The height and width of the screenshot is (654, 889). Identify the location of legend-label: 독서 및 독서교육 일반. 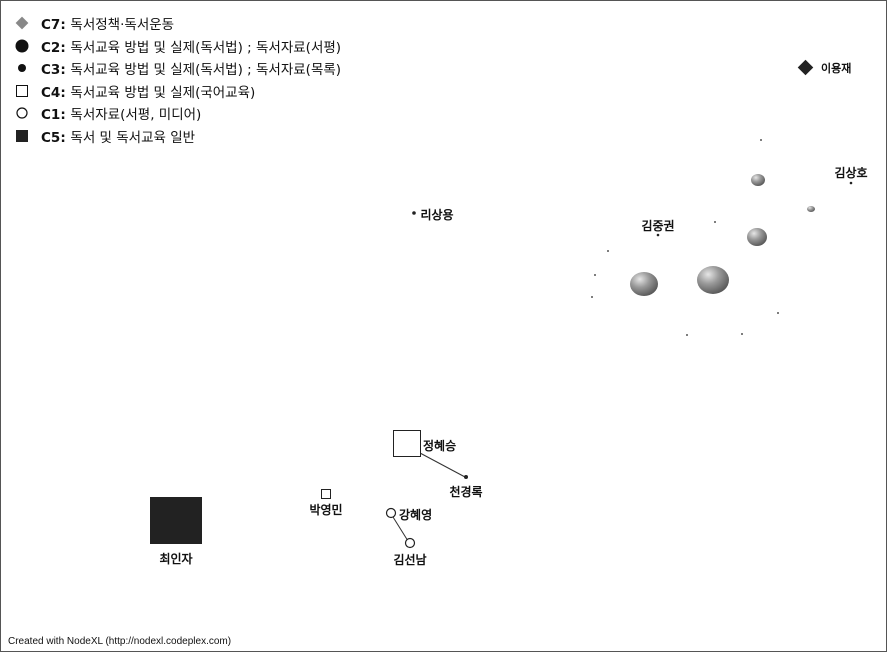
(133, 137).